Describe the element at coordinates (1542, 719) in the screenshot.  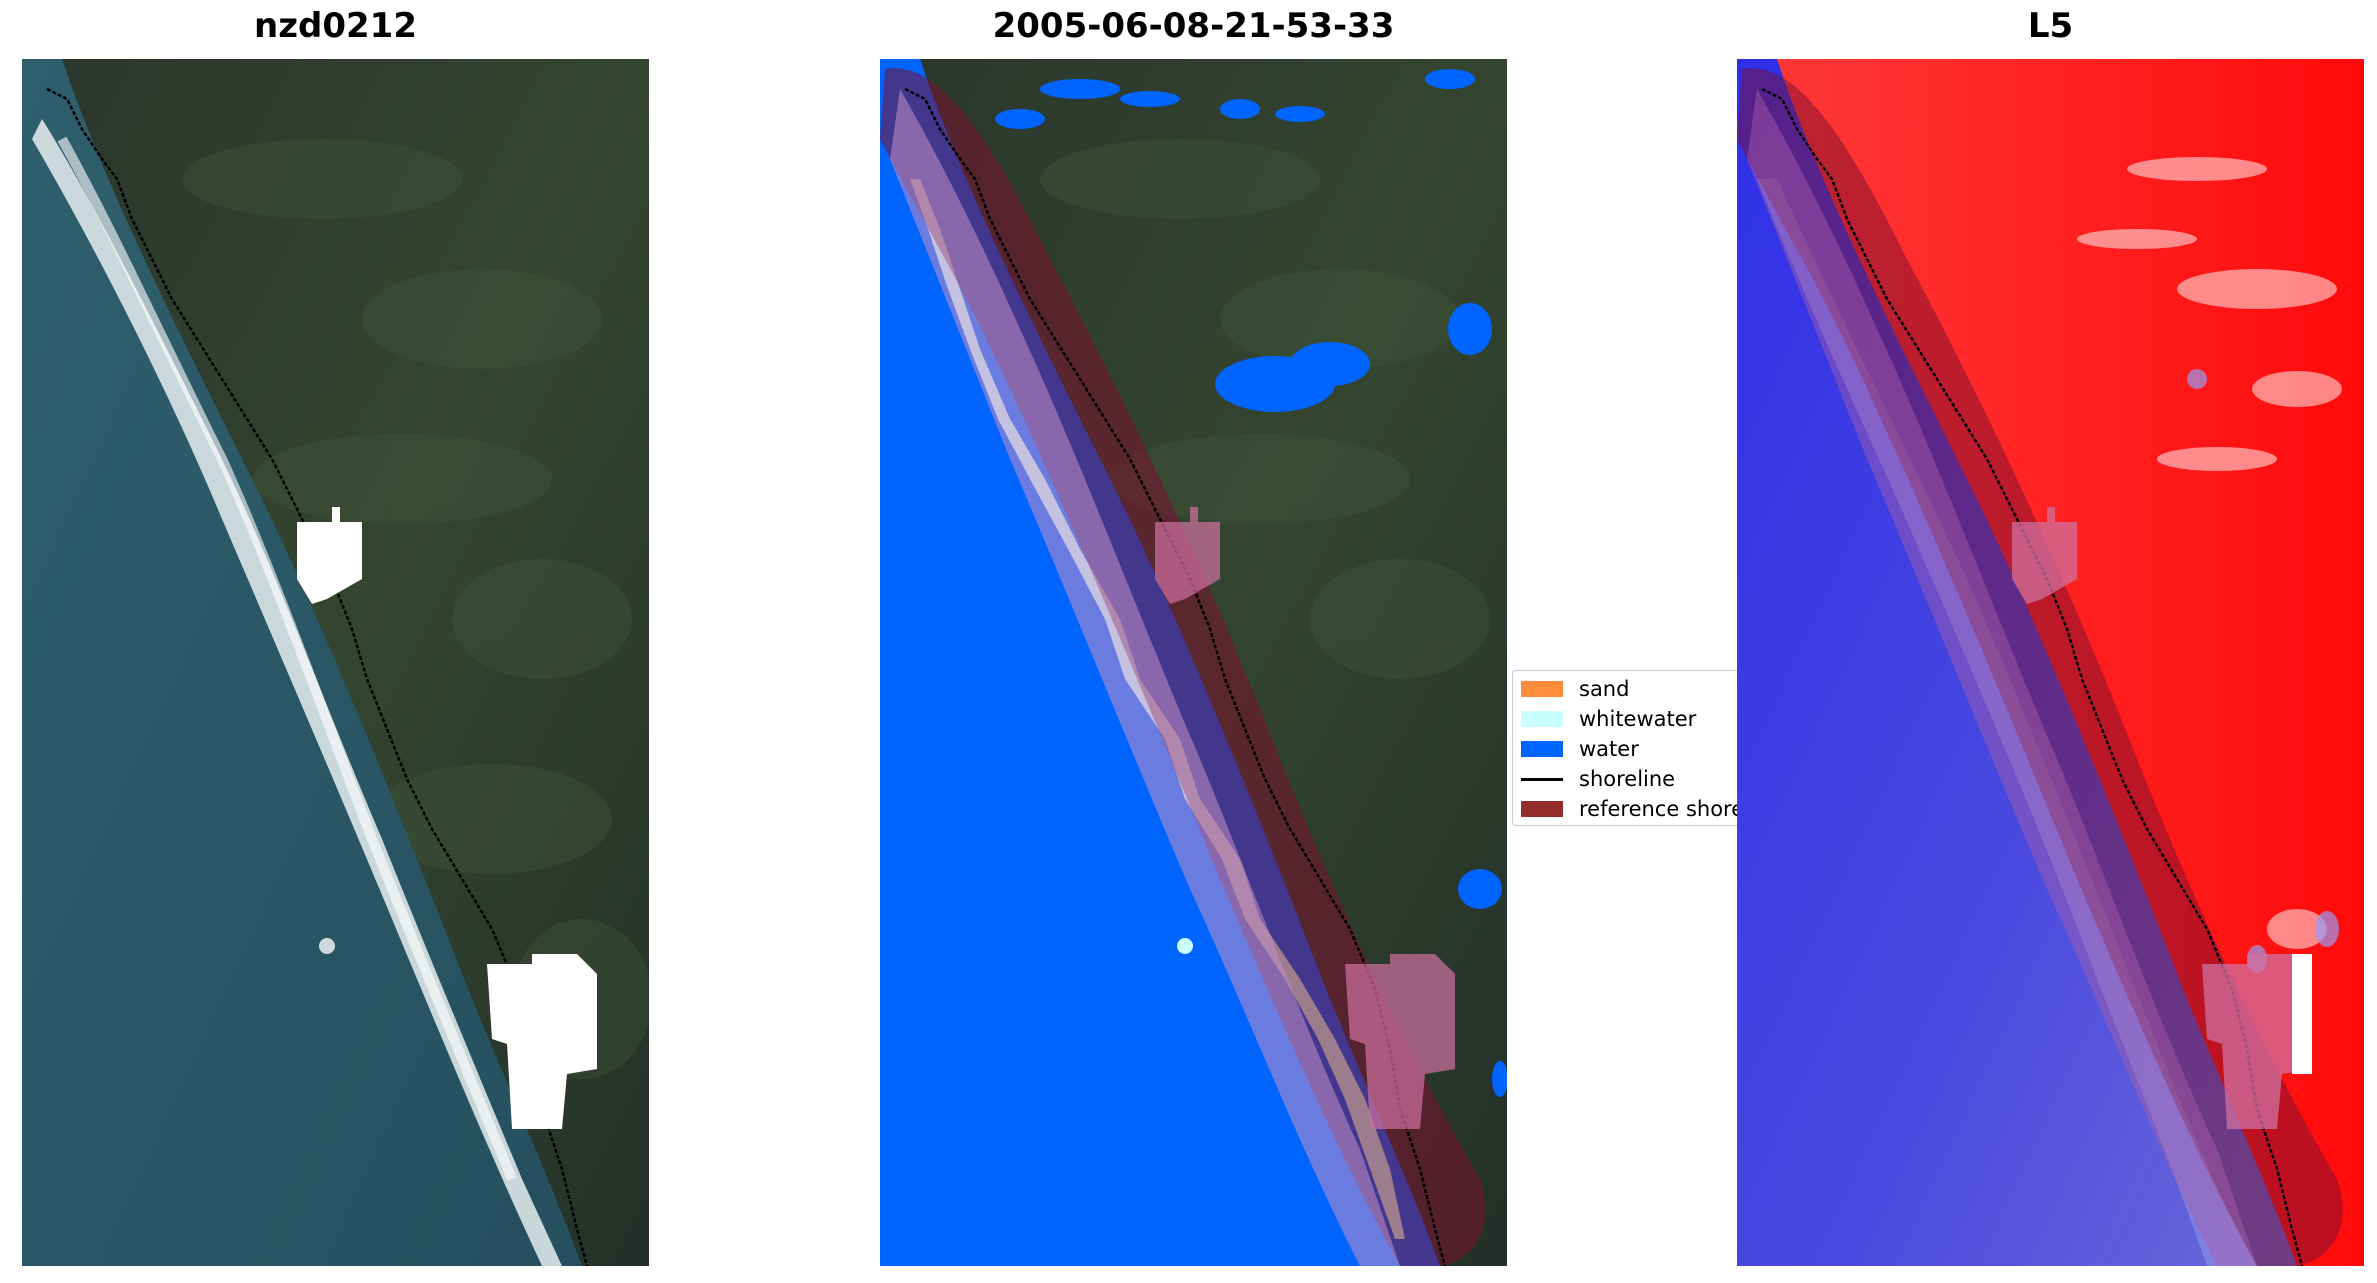
I see `whitewater-swatch` at that location.